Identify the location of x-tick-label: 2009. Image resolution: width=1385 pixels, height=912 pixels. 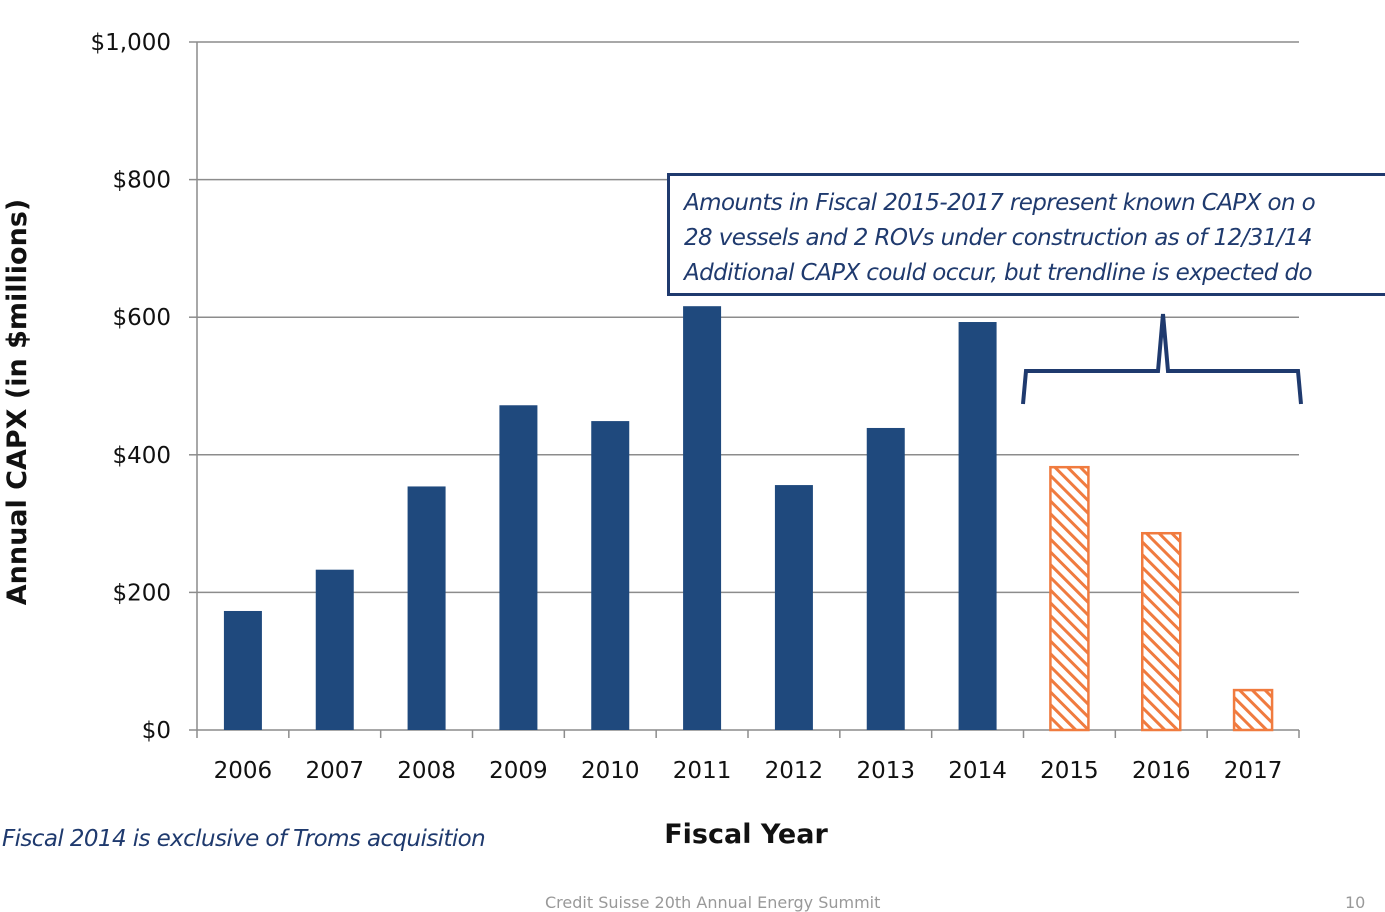
(518, 771).